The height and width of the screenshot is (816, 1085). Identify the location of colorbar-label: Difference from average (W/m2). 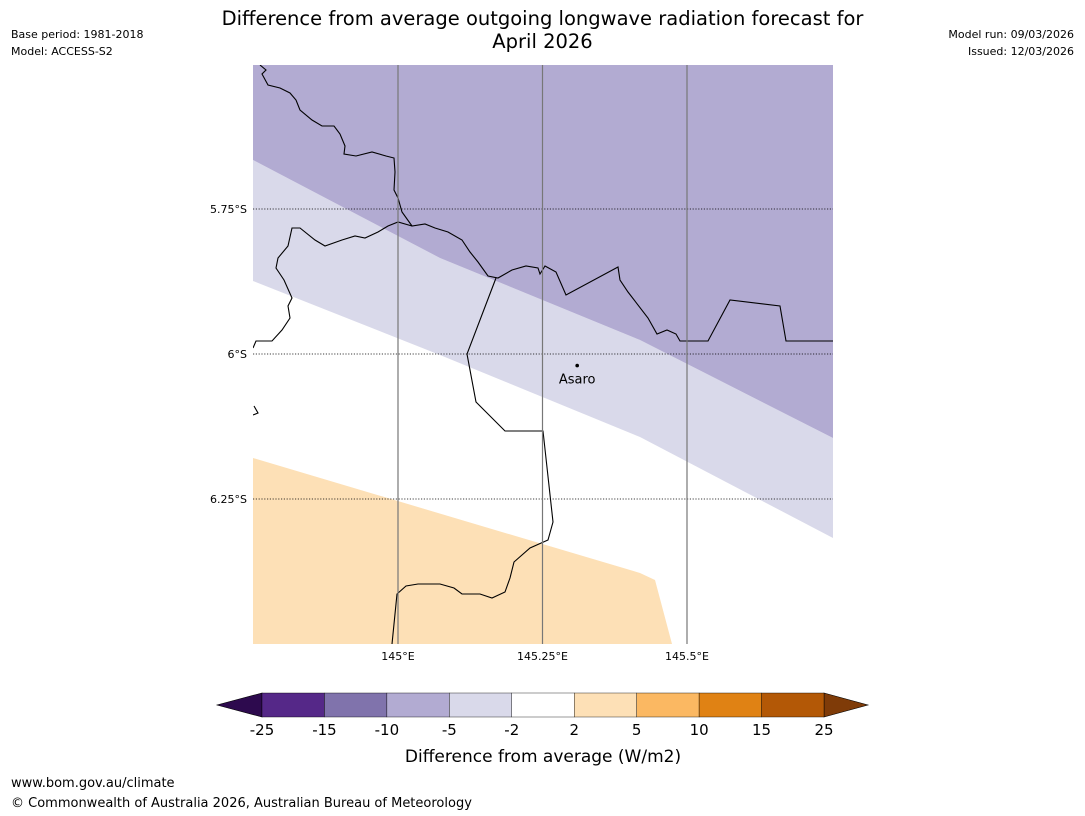
(543, 757).